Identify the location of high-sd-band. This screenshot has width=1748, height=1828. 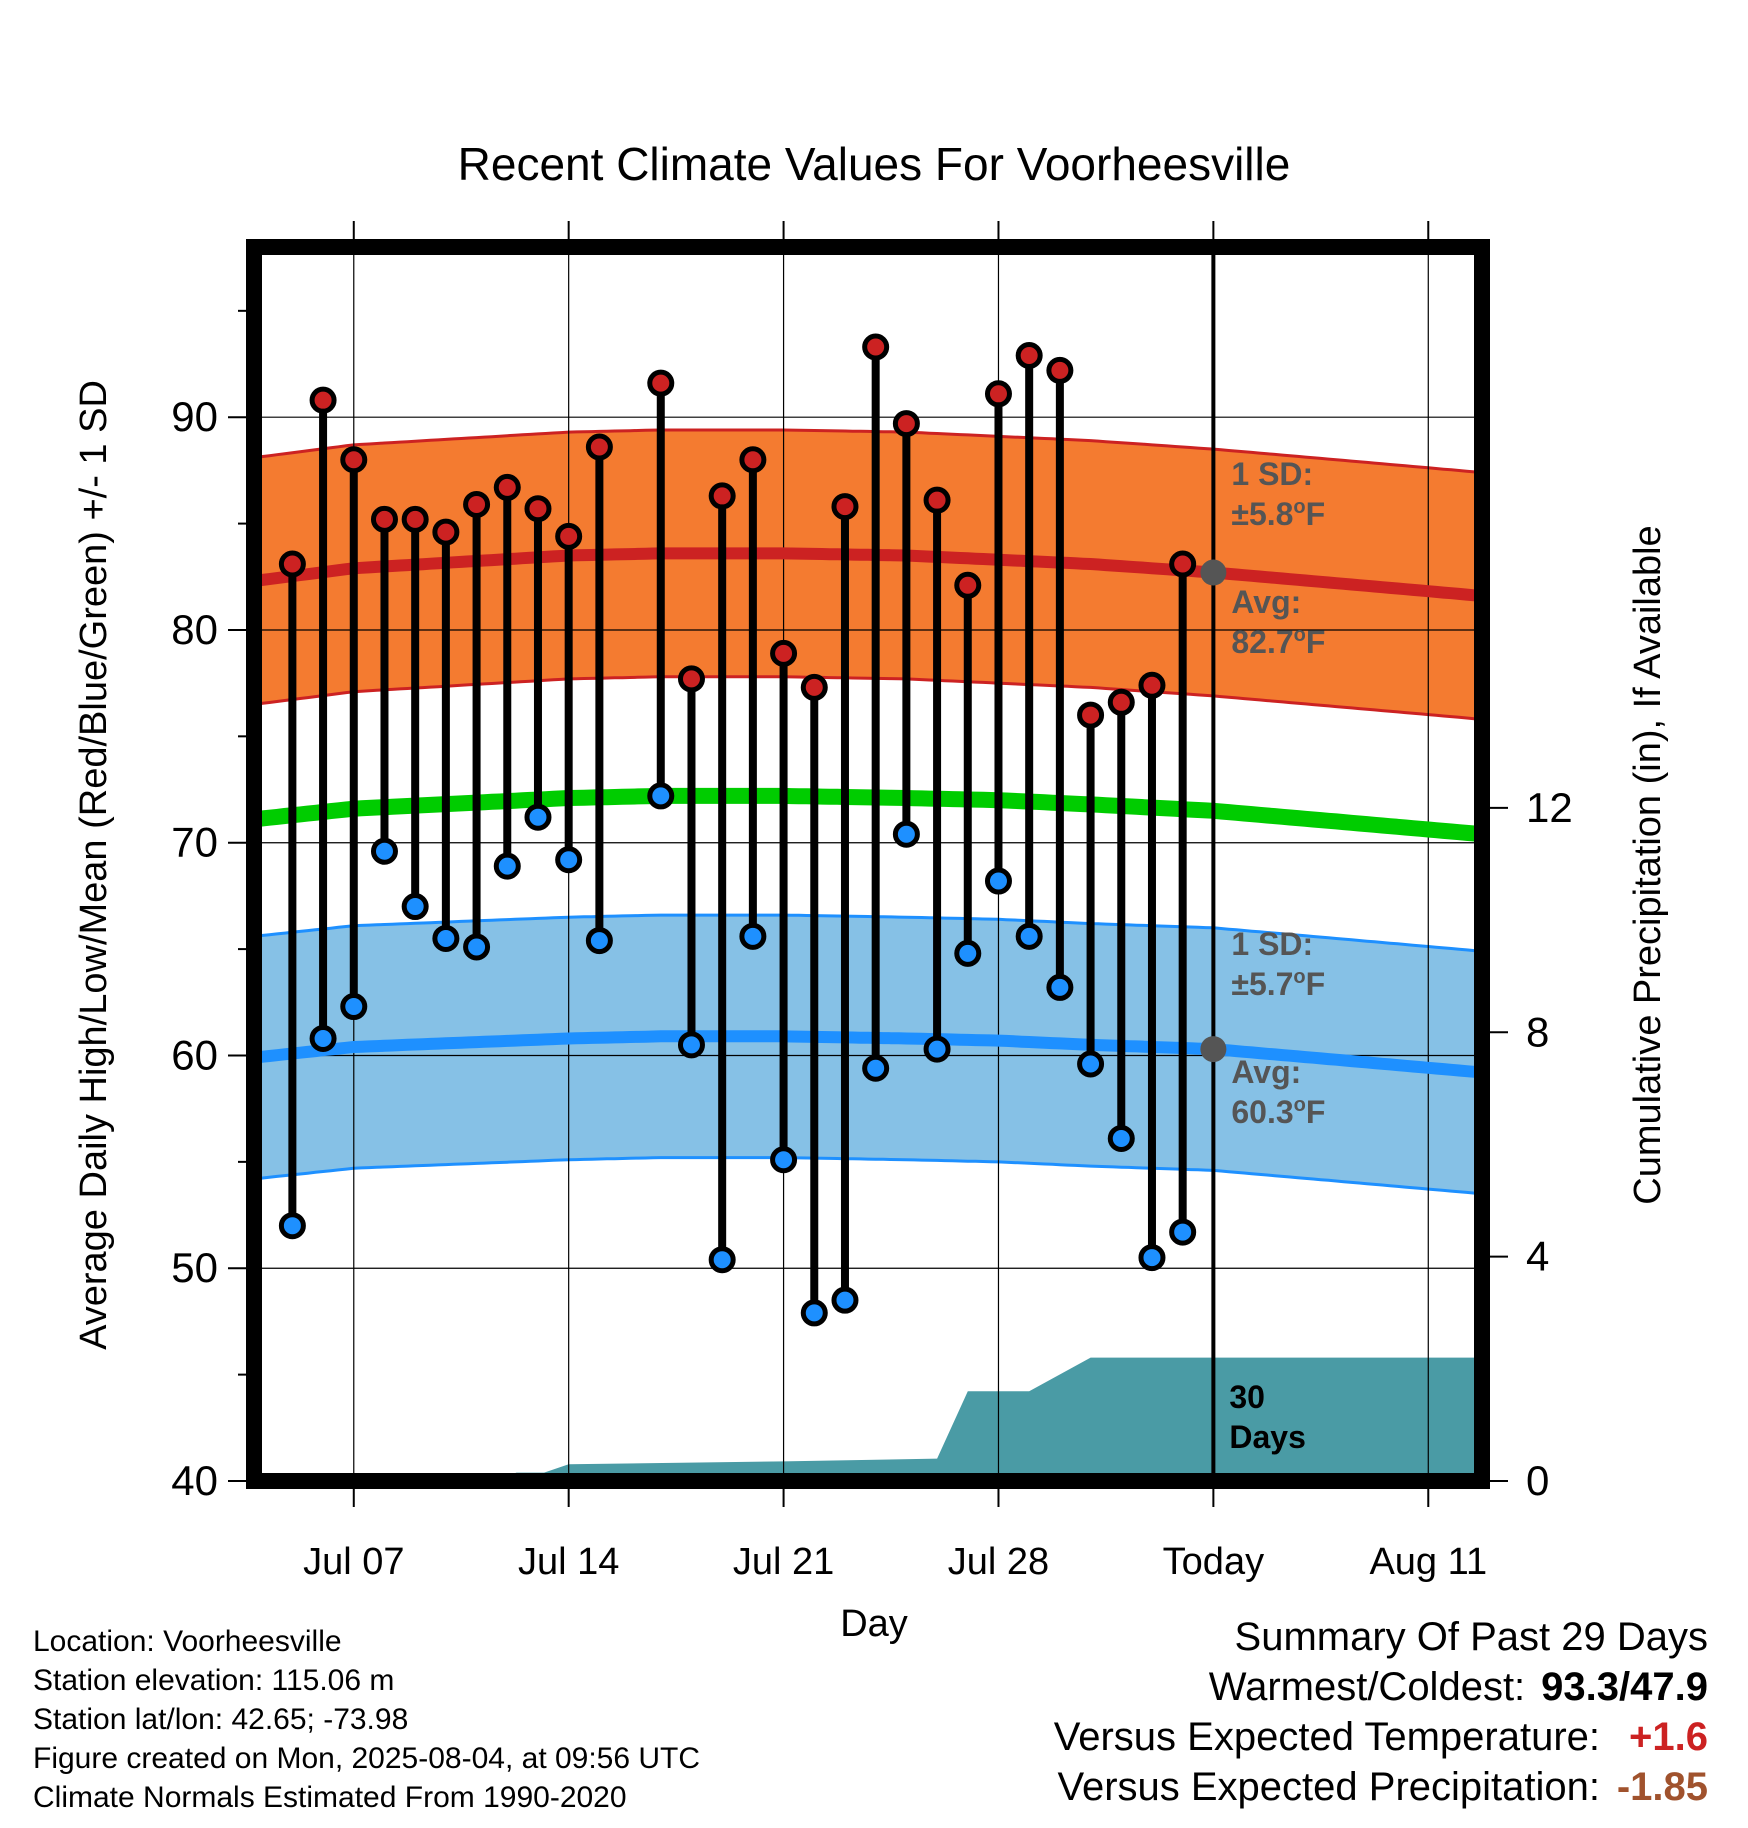
(868, 575).